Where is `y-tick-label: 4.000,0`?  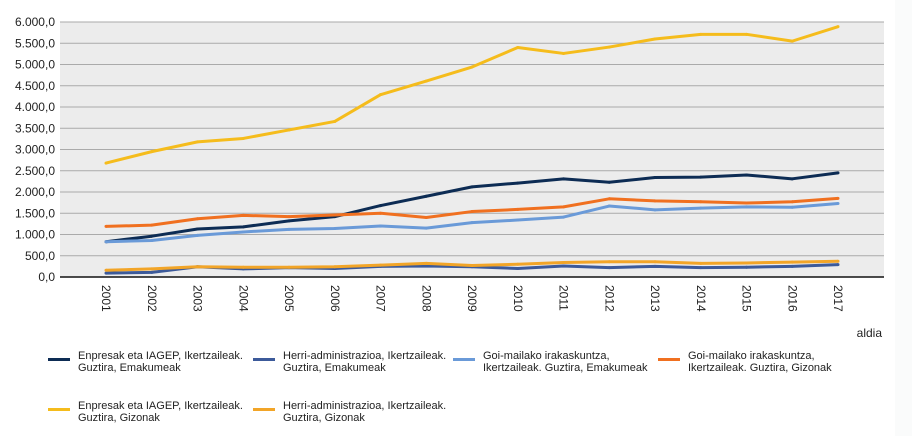
y-tick-label: 4.000,0 is located at coordinates (35, 107).